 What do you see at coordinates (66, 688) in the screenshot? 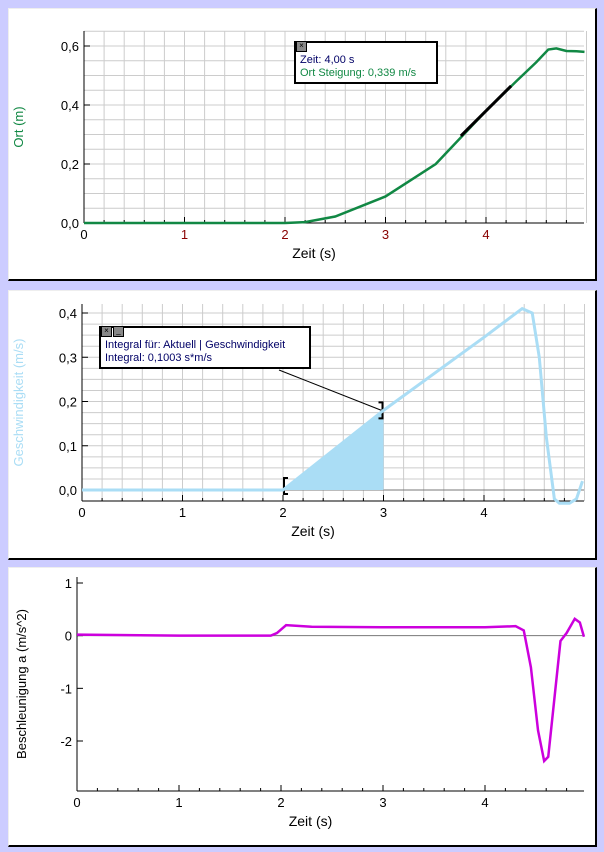
I see `y-tick-label: -1` at bounding box center [66, 688].